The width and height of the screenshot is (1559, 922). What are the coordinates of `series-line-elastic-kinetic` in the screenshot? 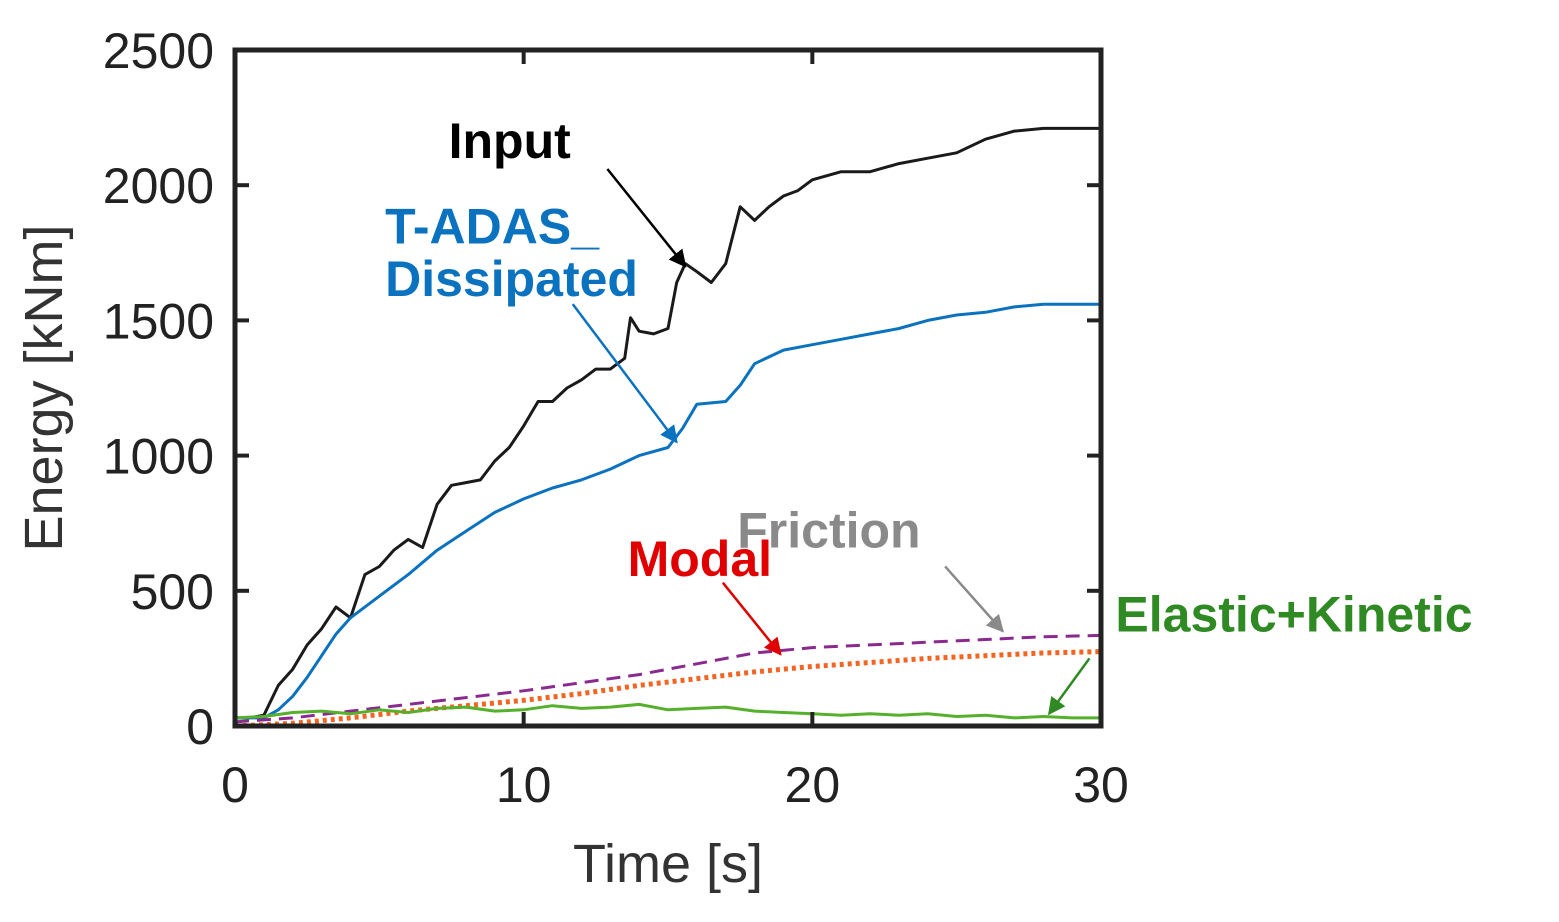 It's located at (667, 711).